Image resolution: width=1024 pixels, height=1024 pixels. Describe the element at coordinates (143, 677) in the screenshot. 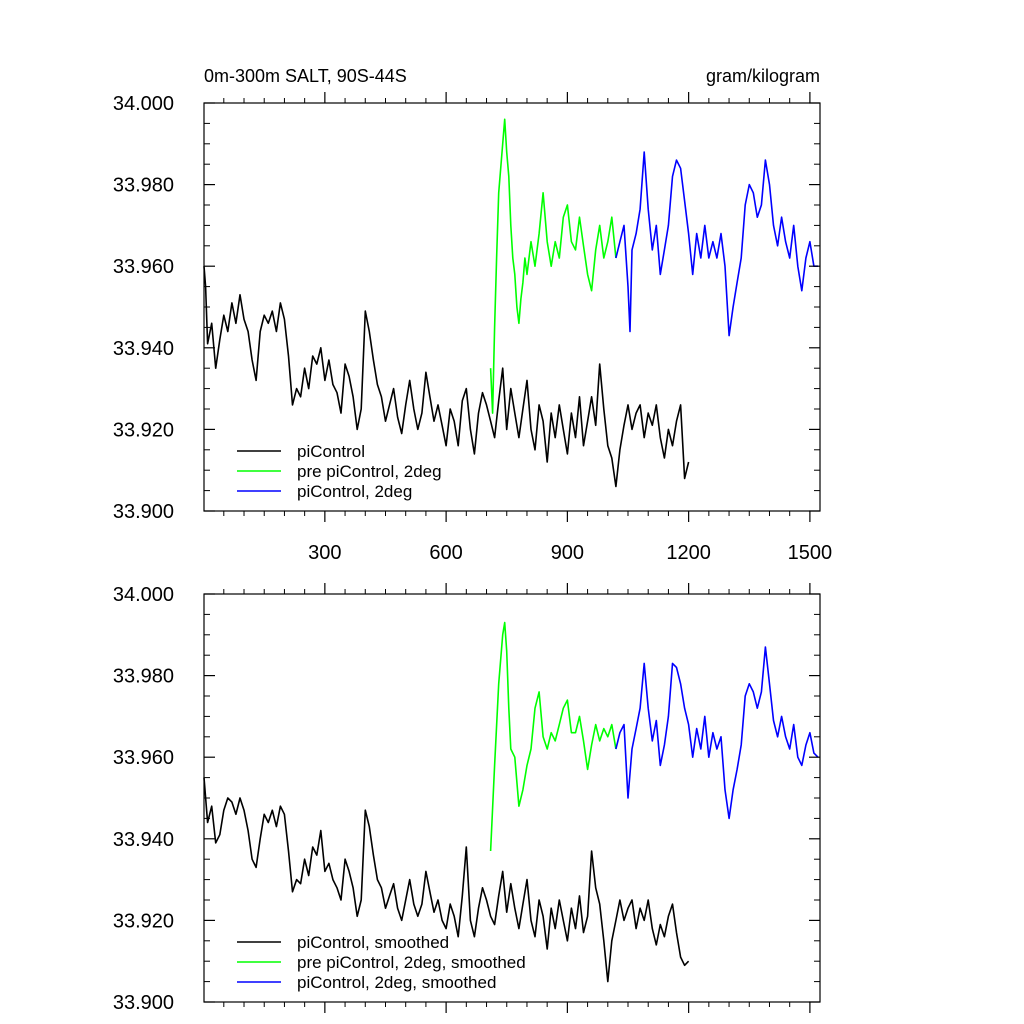

I see `bottom-y-tick-label: 33.980` at that location.